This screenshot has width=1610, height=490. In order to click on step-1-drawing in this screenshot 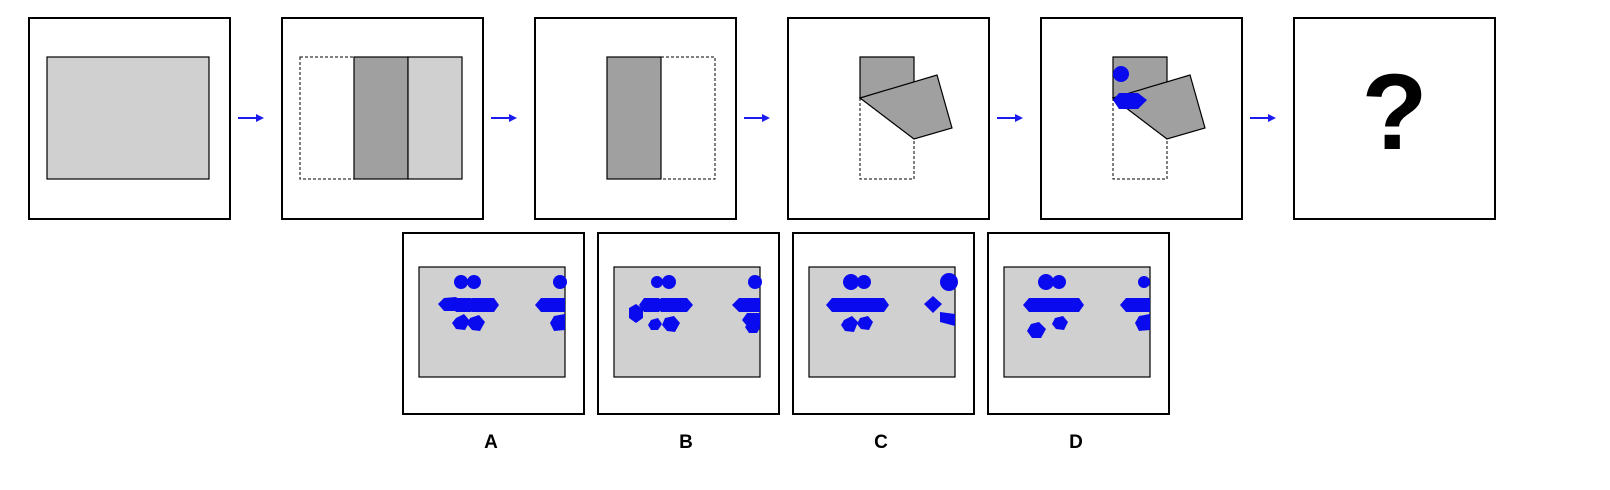, I will do `click(128, 118)`.